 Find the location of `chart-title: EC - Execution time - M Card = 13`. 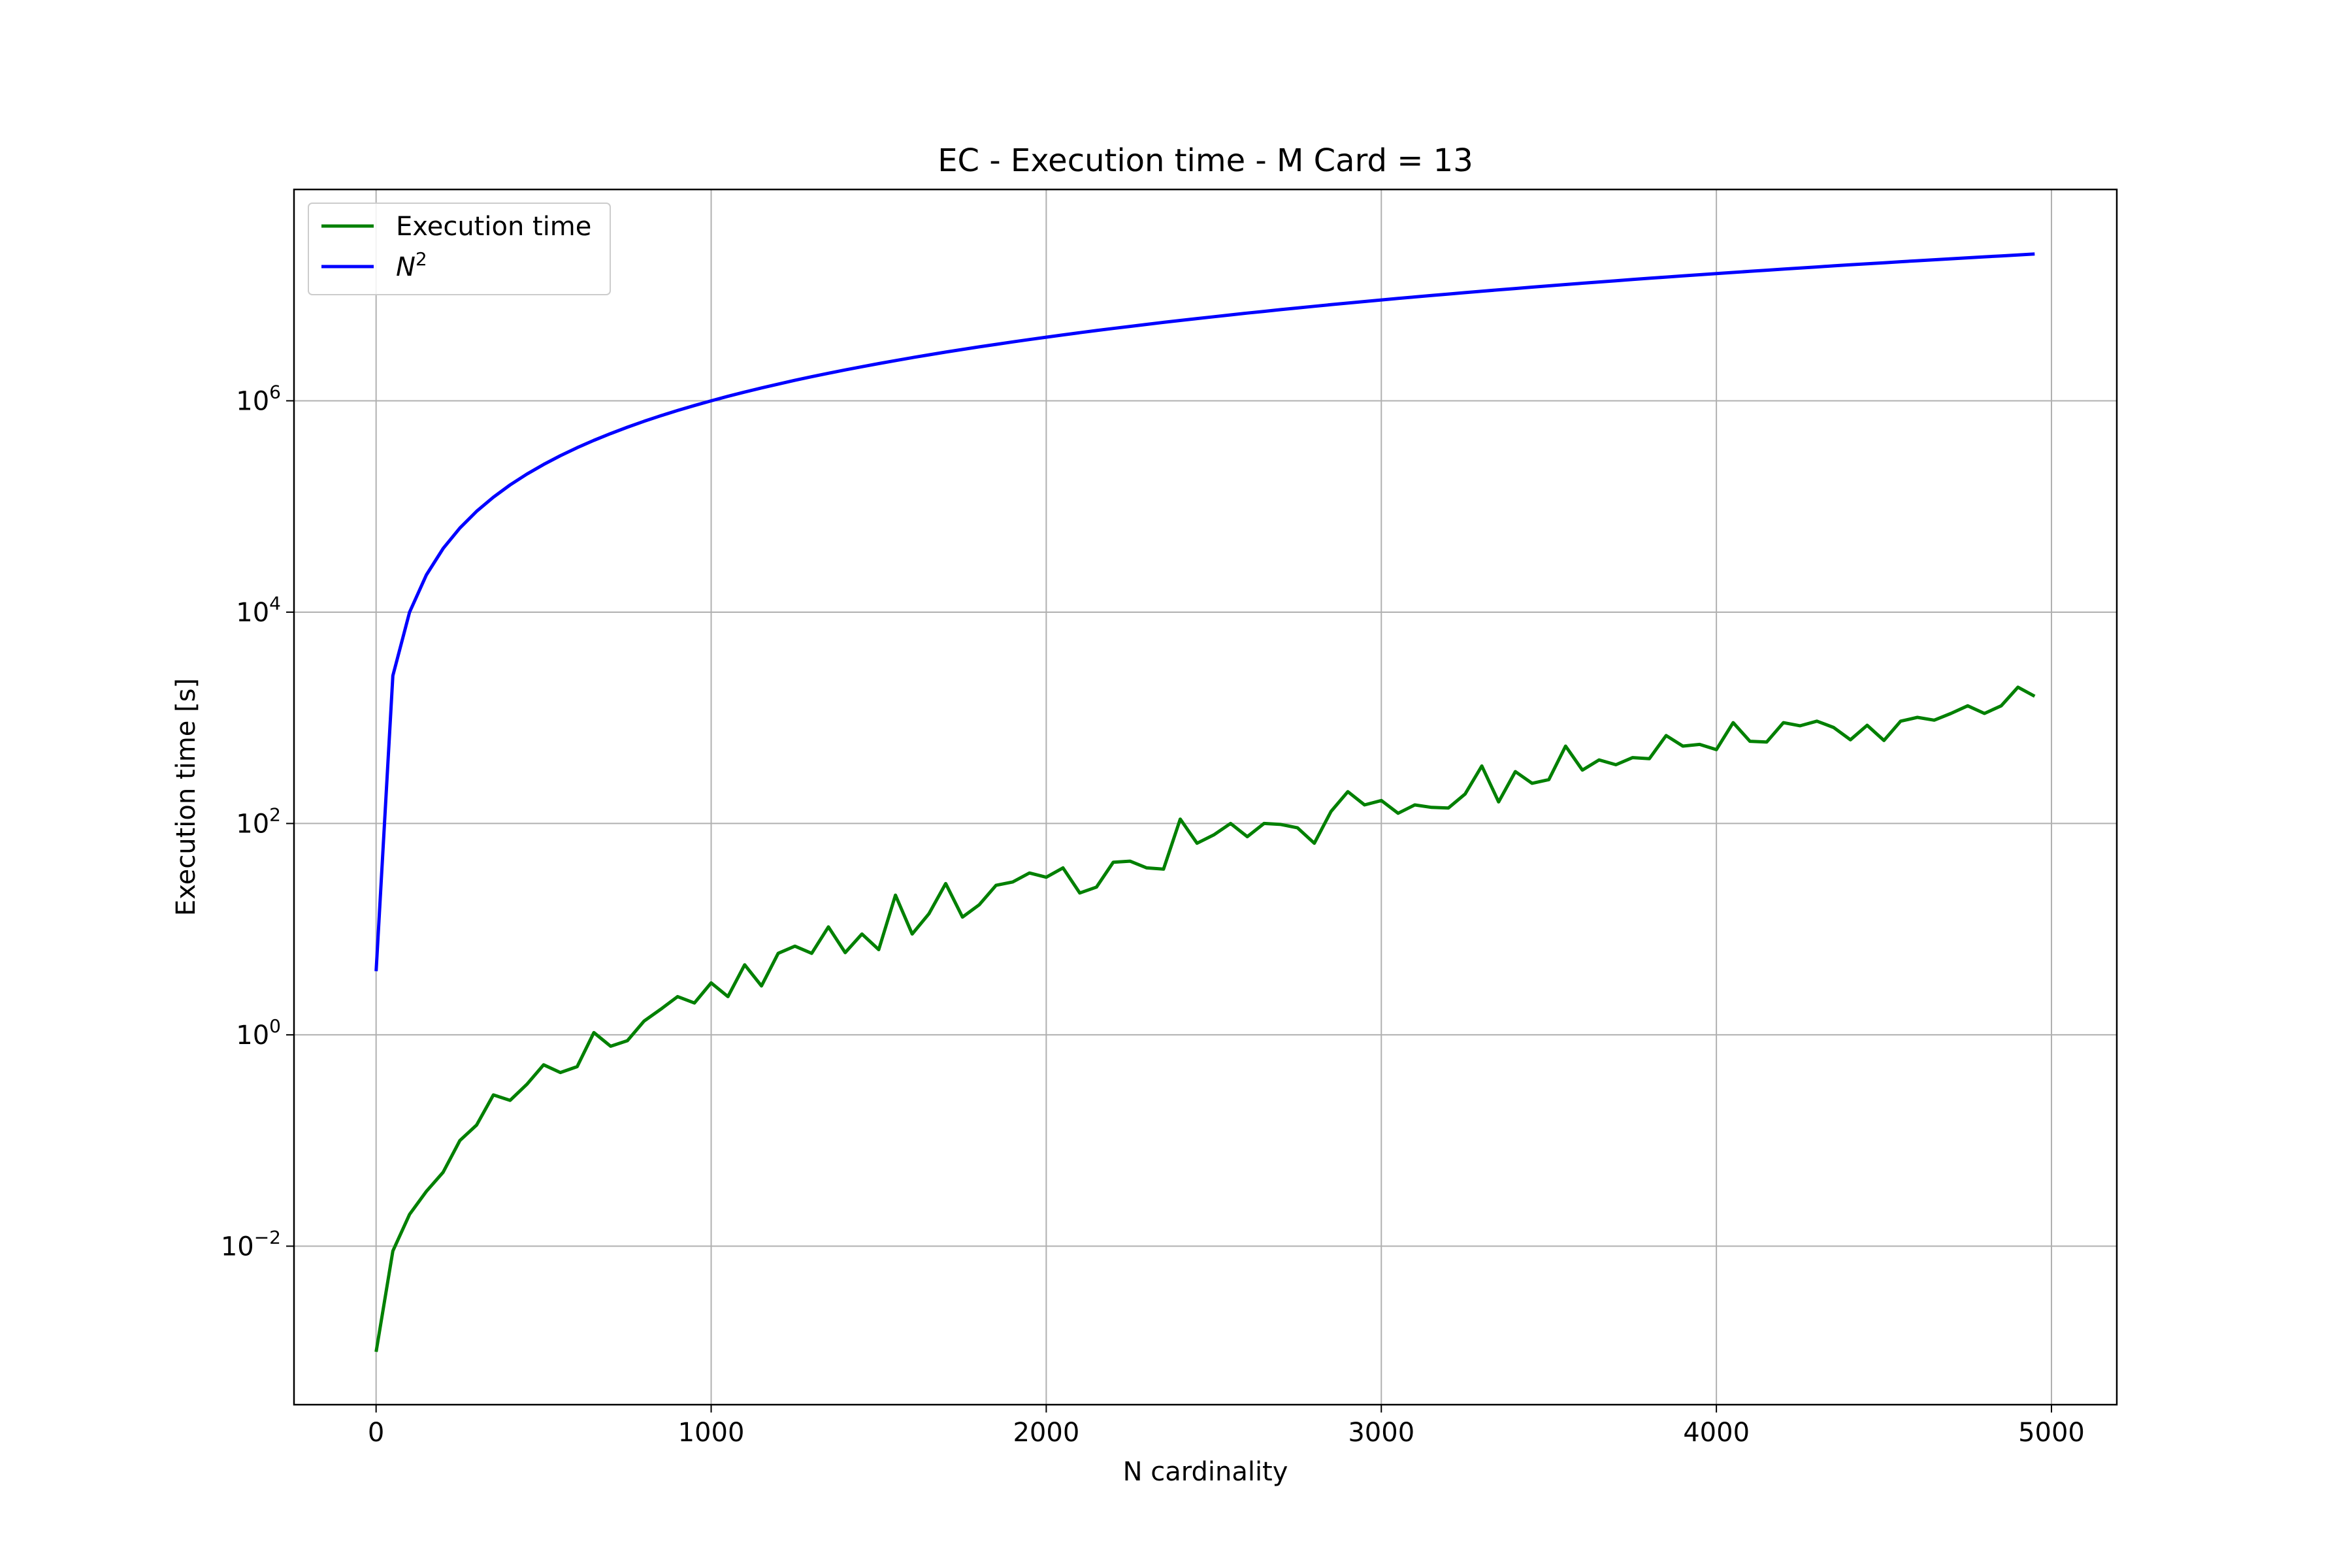

chart-title: EC - Execution time - M Card = 13 is located at coordinates (1205, 160).